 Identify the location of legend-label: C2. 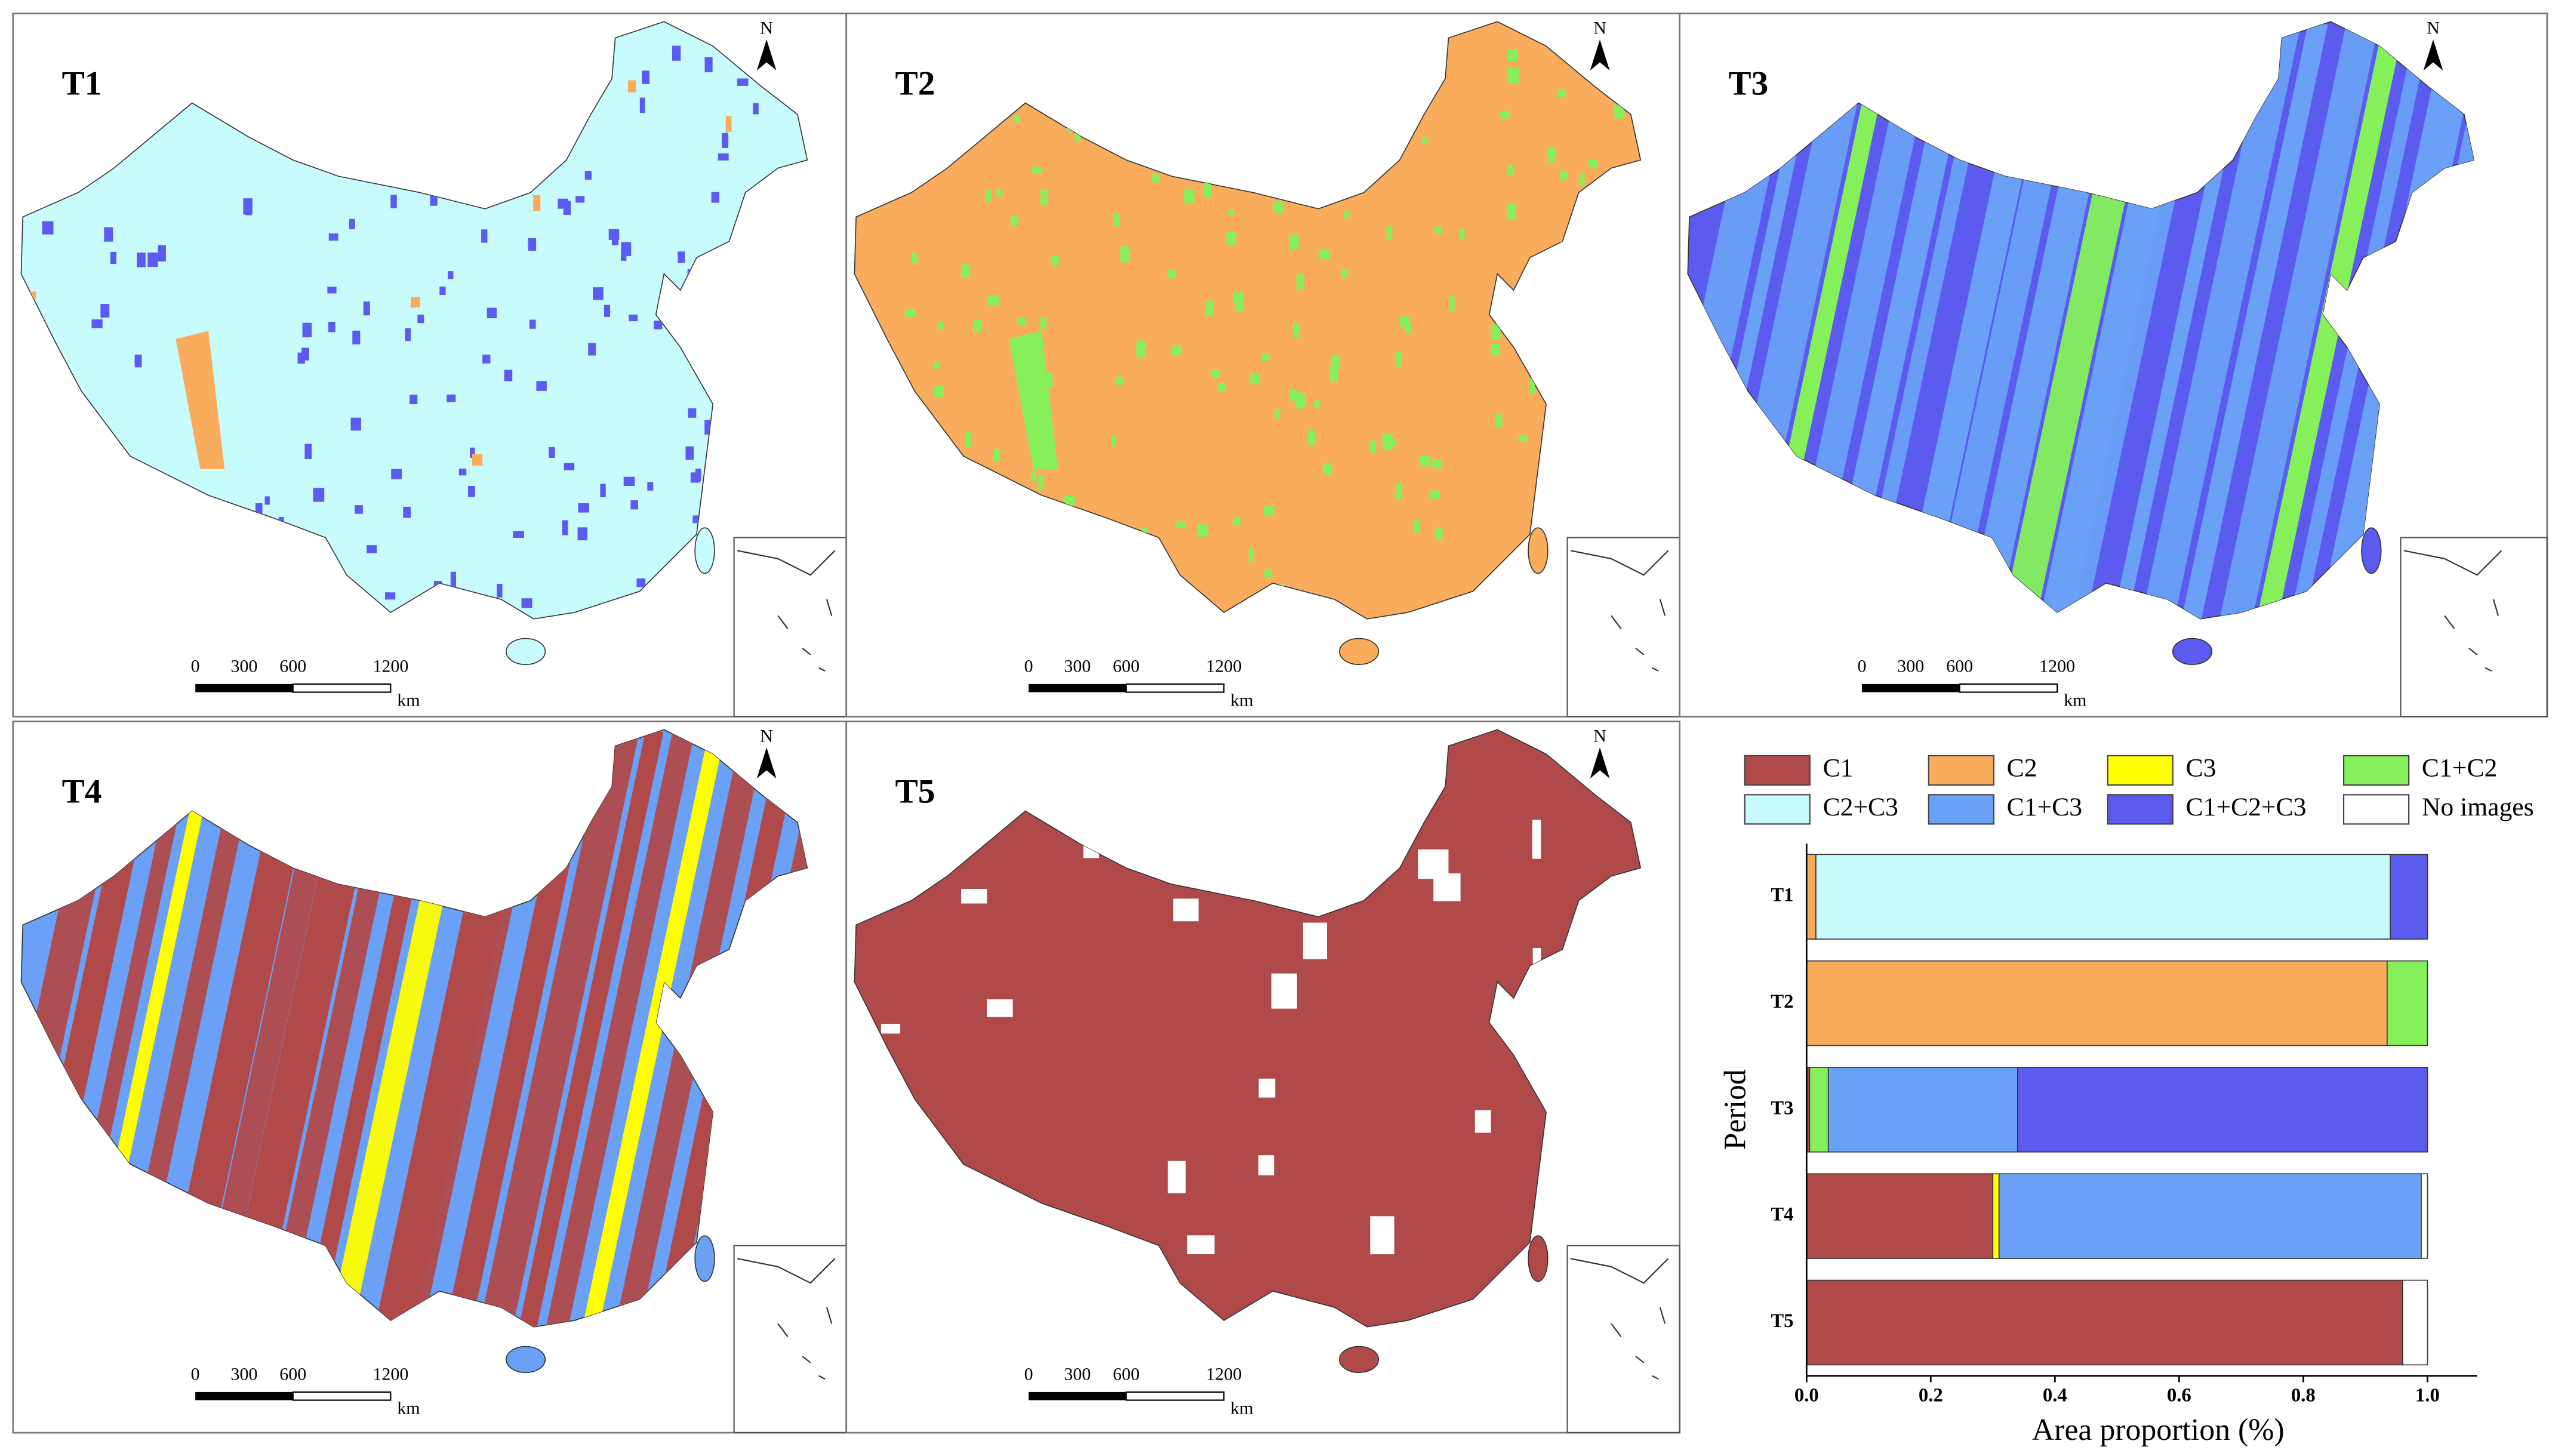
(2022, 768).